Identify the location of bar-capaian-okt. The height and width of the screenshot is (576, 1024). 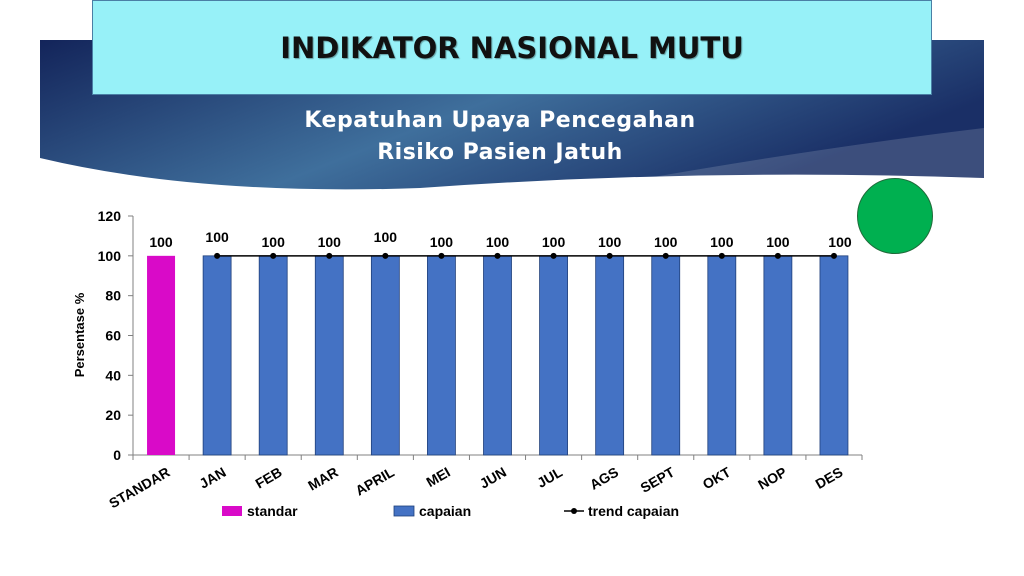
(722, 355).